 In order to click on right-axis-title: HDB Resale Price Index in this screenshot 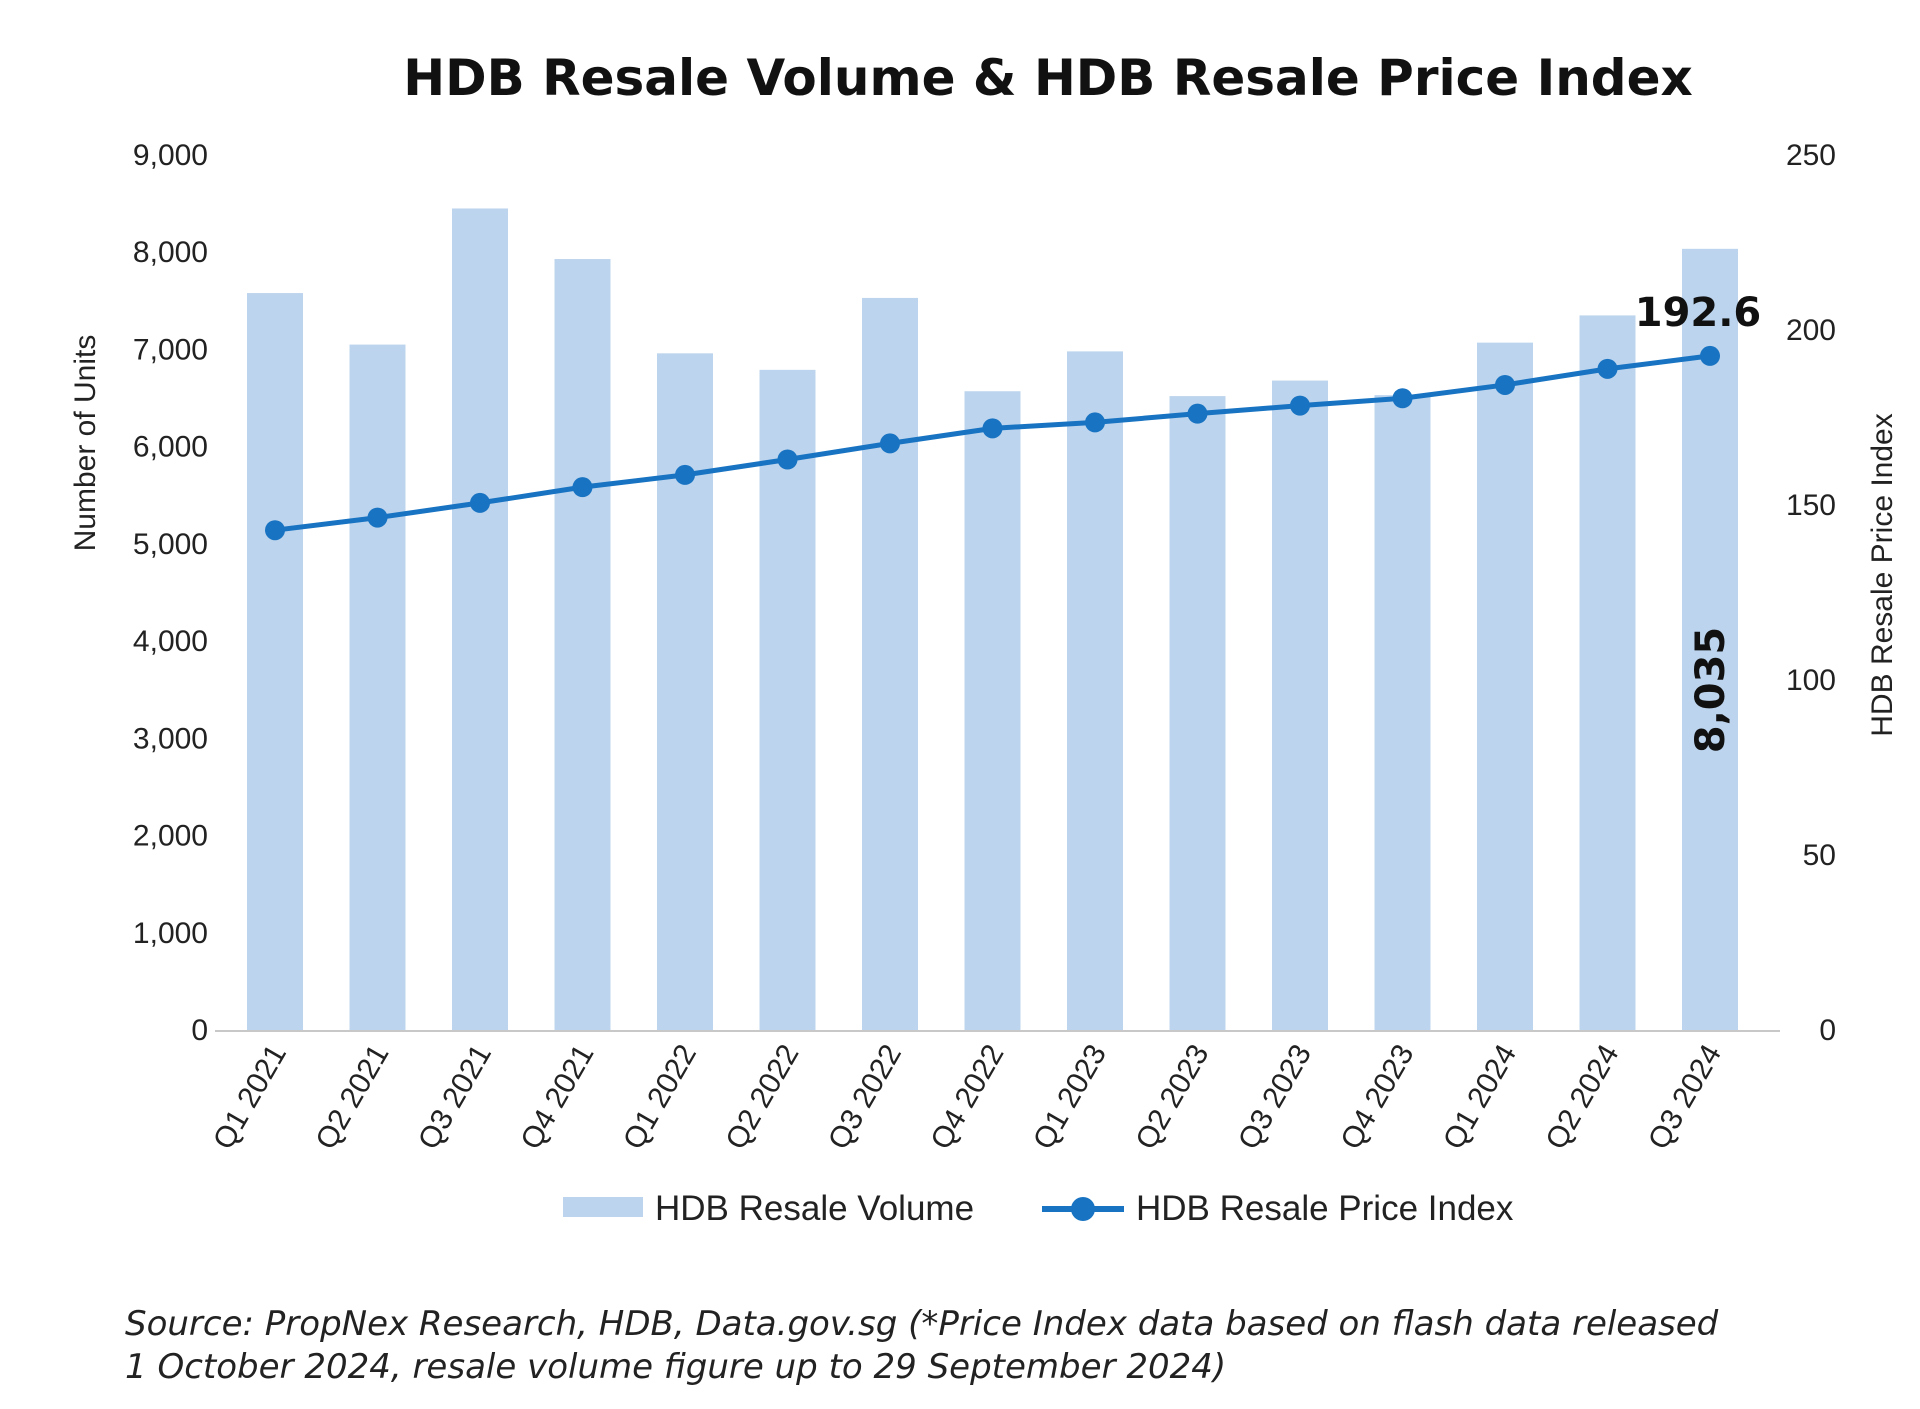, I will do `click(1882, 574)`.